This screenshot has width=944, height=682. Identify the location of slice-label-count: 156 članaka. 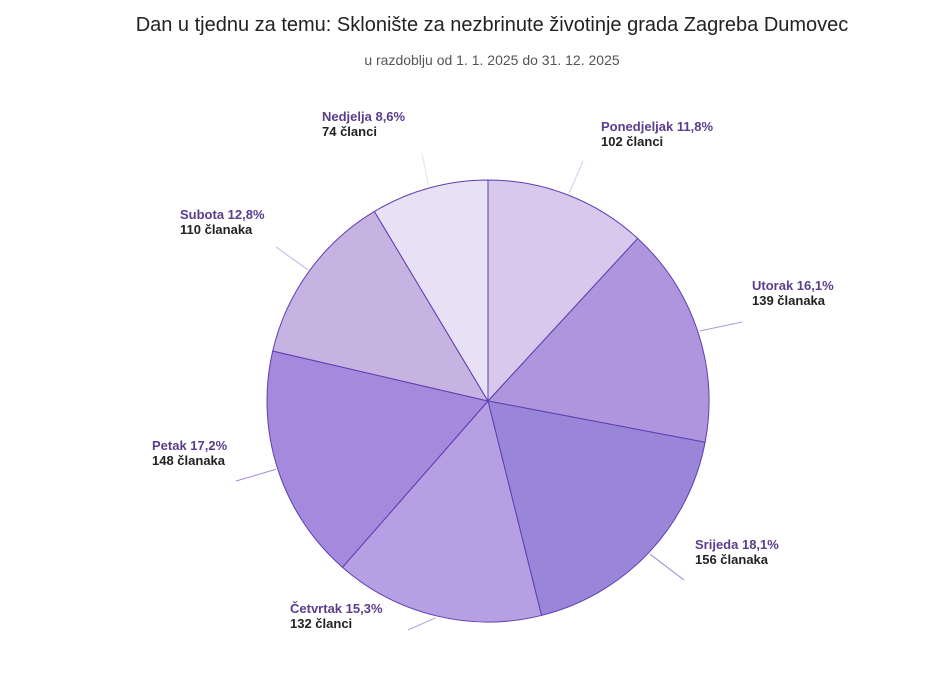
(732, 559).